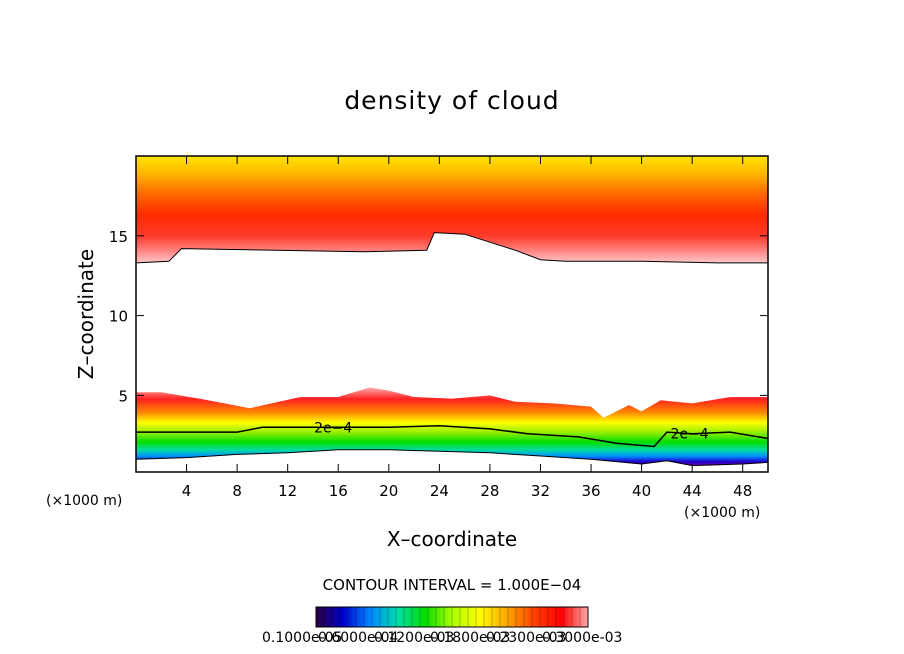 This screenshot has width=904, height=654. Describe the element at coordinates (302, 638) in the screenshot. I see `colorbar-label: 0.1000e-05` at that location.